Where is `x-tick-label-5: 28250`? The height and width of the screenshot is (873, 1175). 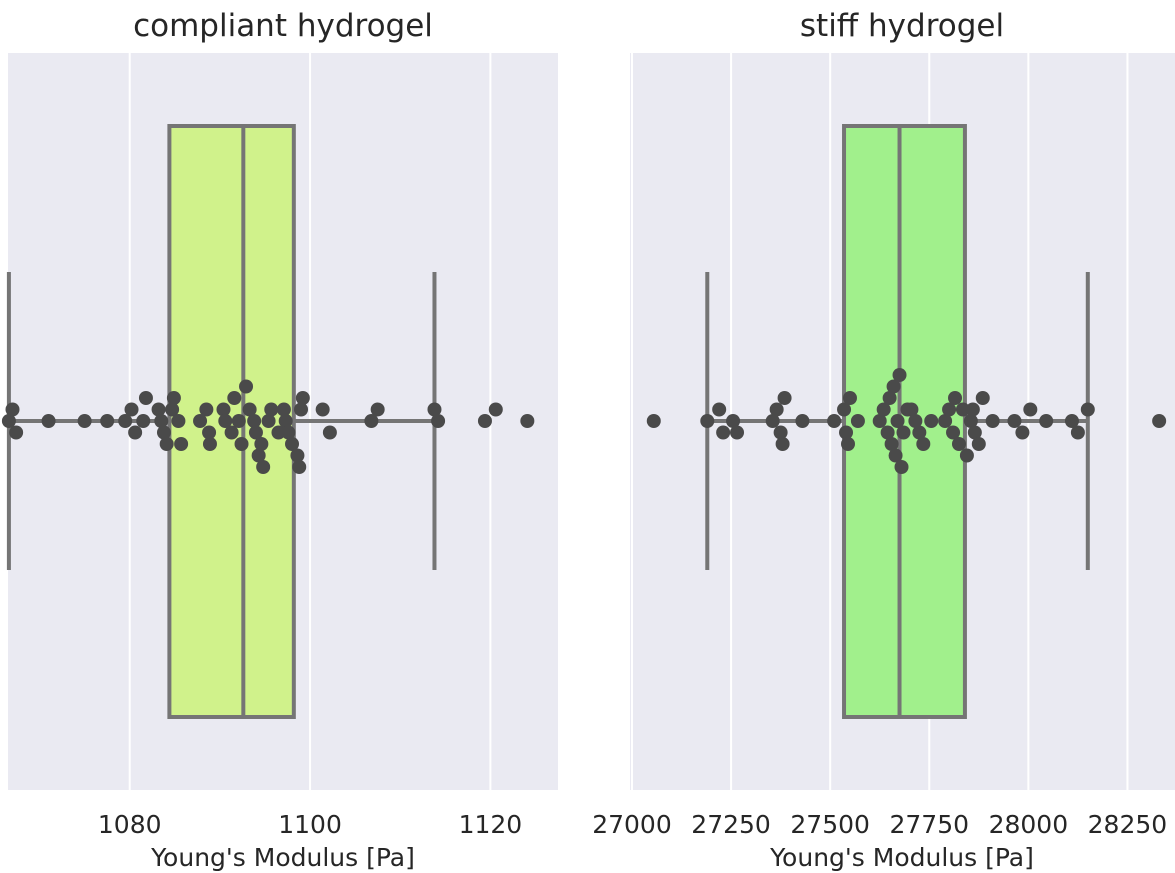 x-tick-label-5: 28250 is located at coordinates (1128, 824).